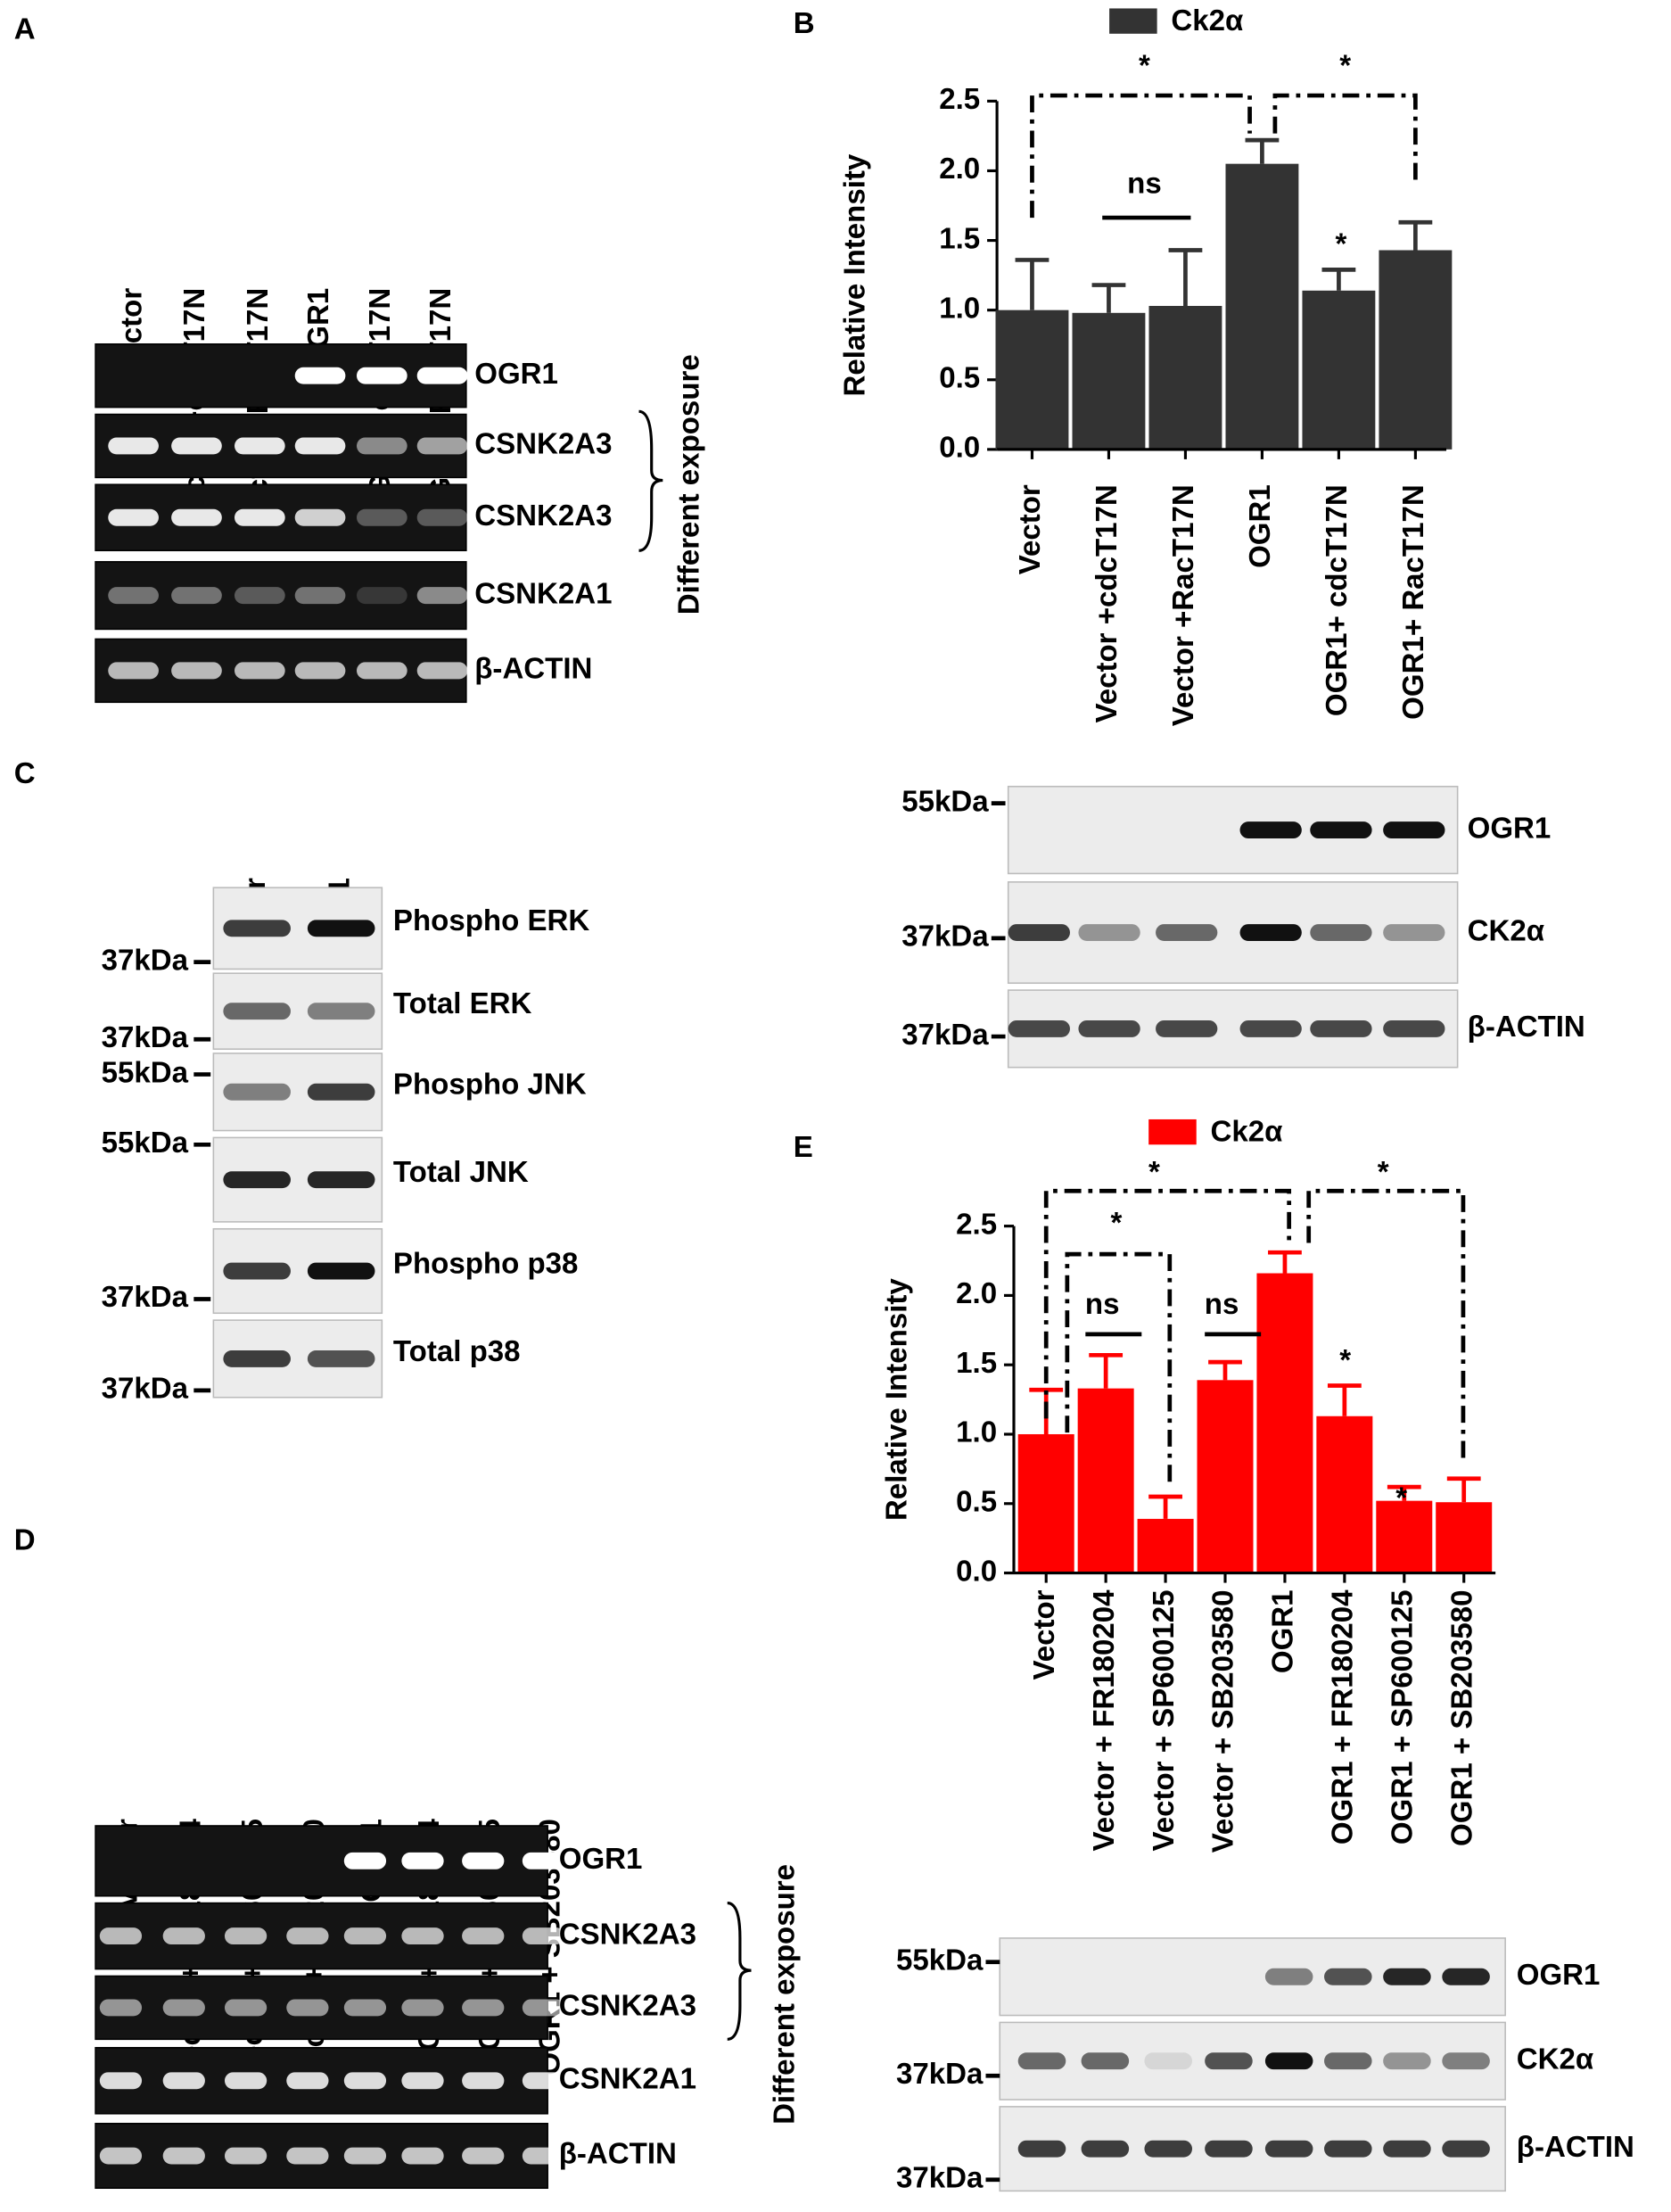  What do you see at coordinates (1403, 1717) in the screenshot?
I see `x-tick-label: OGR1 + SP600125` at bounding box center [1403, 1717].